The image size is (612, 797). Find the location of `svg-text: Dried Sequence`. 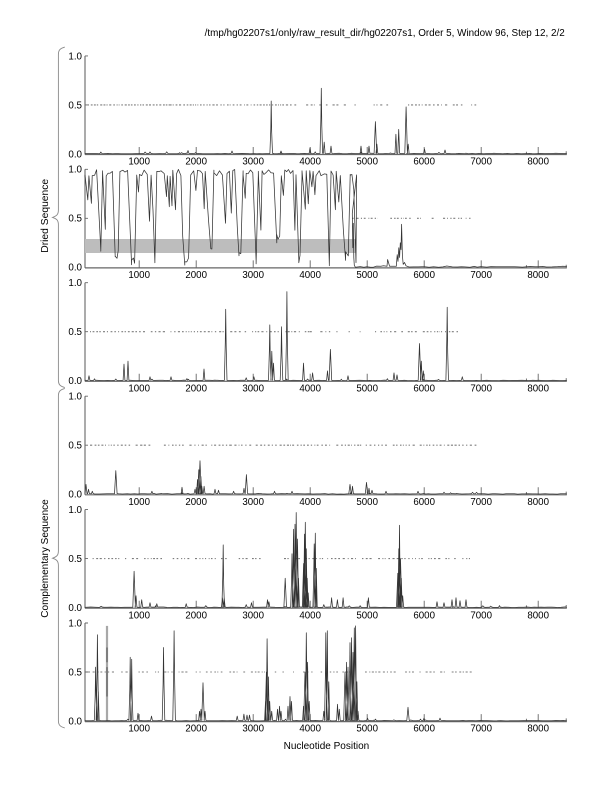

svg-text: Dried Sequence is located at coordinates (45, 216).